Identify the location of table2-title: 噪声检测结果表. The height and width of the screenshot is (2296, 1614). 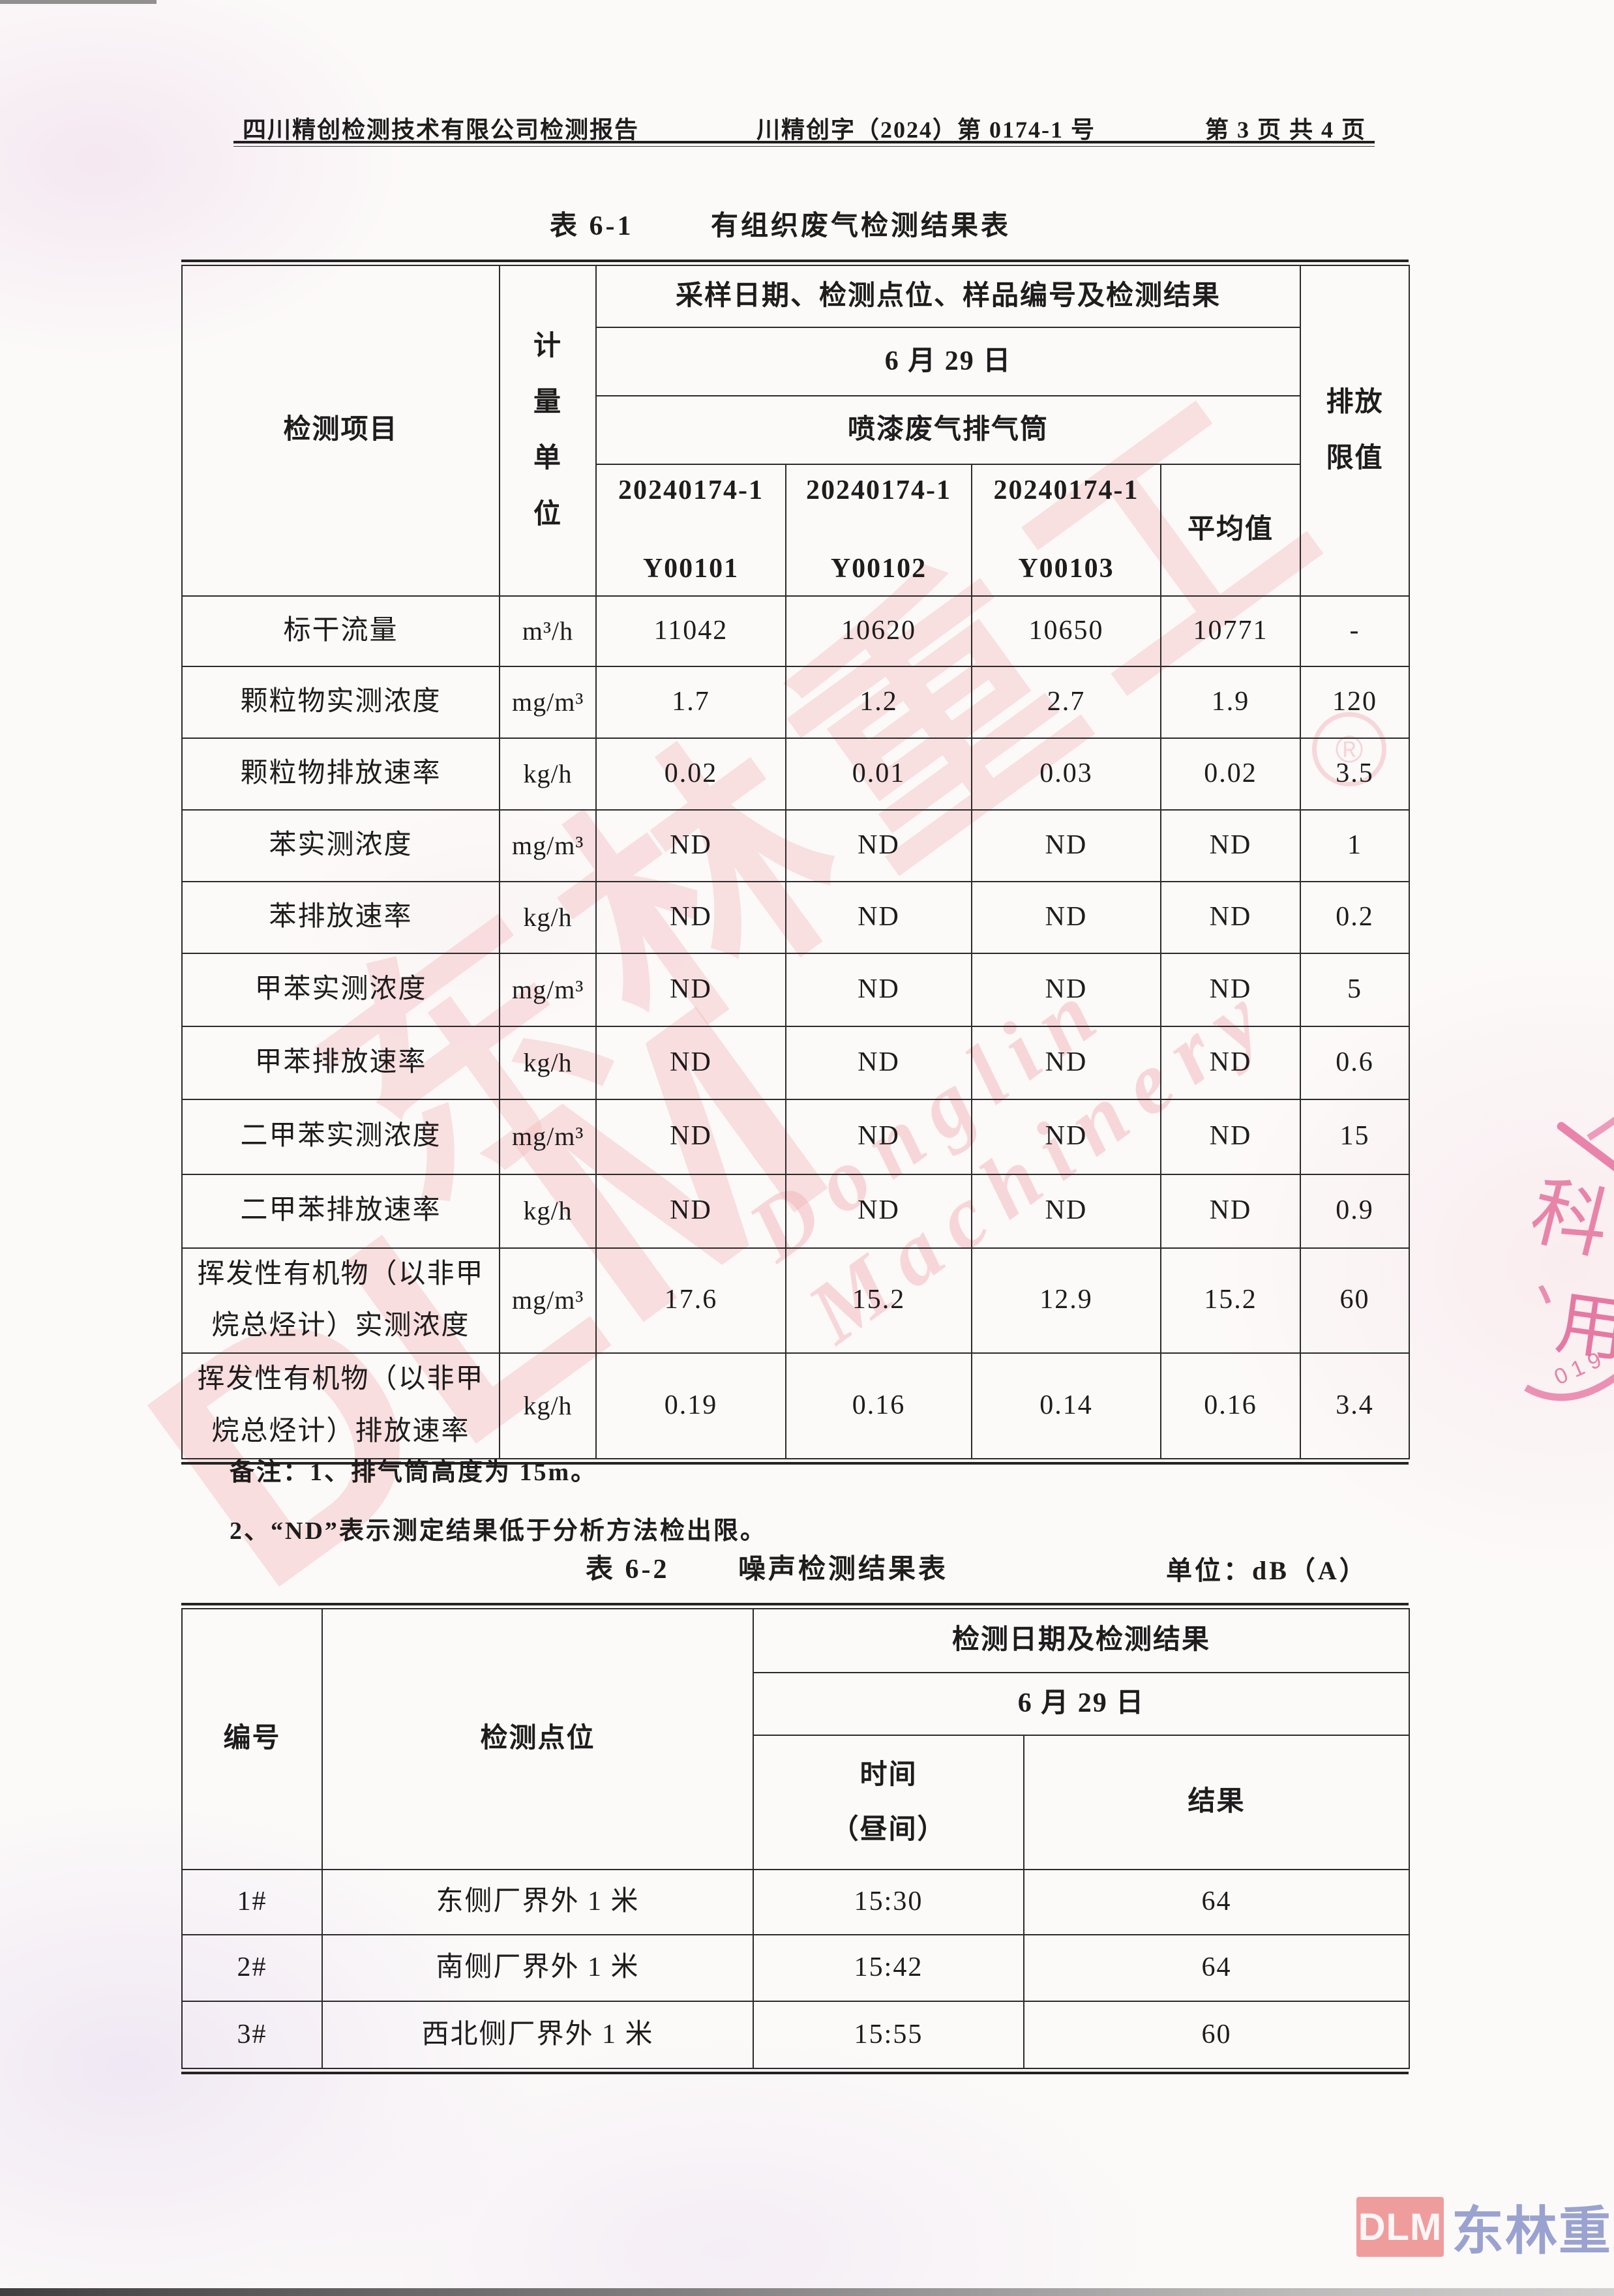
(843, 1570).